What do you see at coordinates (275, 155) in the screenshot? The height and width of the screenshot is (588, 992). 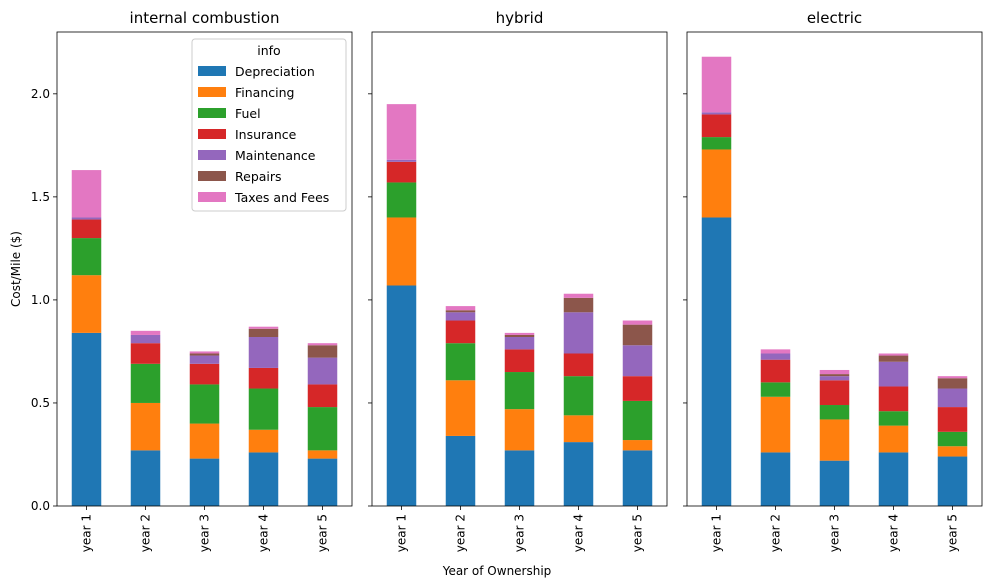 I see `legend-entry: Maintenance` at bounding box center [275, 155].